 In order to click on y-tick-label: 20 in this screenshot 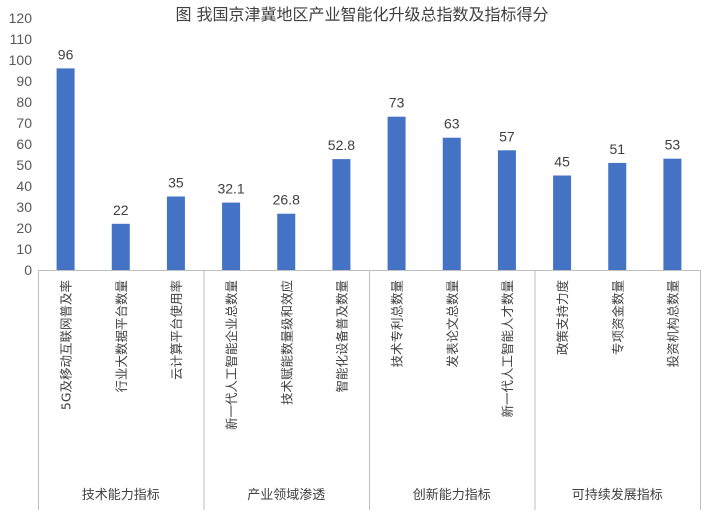, I will do `click(24, 228)`.